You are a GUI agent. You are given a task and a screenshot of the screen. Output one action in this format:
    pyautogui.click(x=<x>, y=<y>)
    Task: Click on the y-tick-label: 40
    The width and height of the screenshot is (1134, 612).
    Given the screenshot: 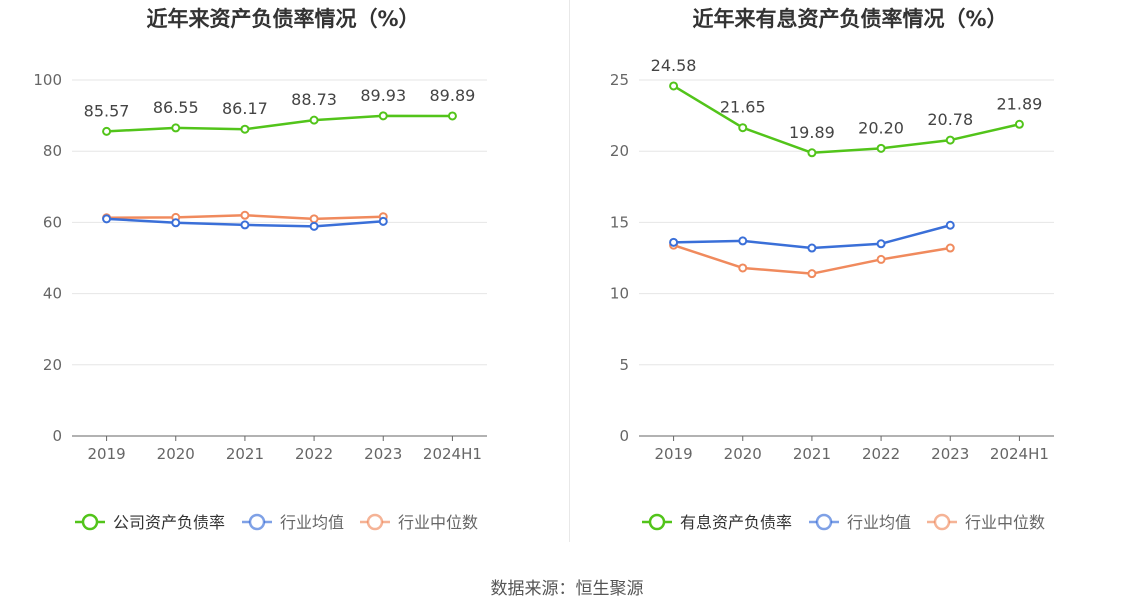 What is the action you would take?
    pyautogui.click(x=52, y=294)
    